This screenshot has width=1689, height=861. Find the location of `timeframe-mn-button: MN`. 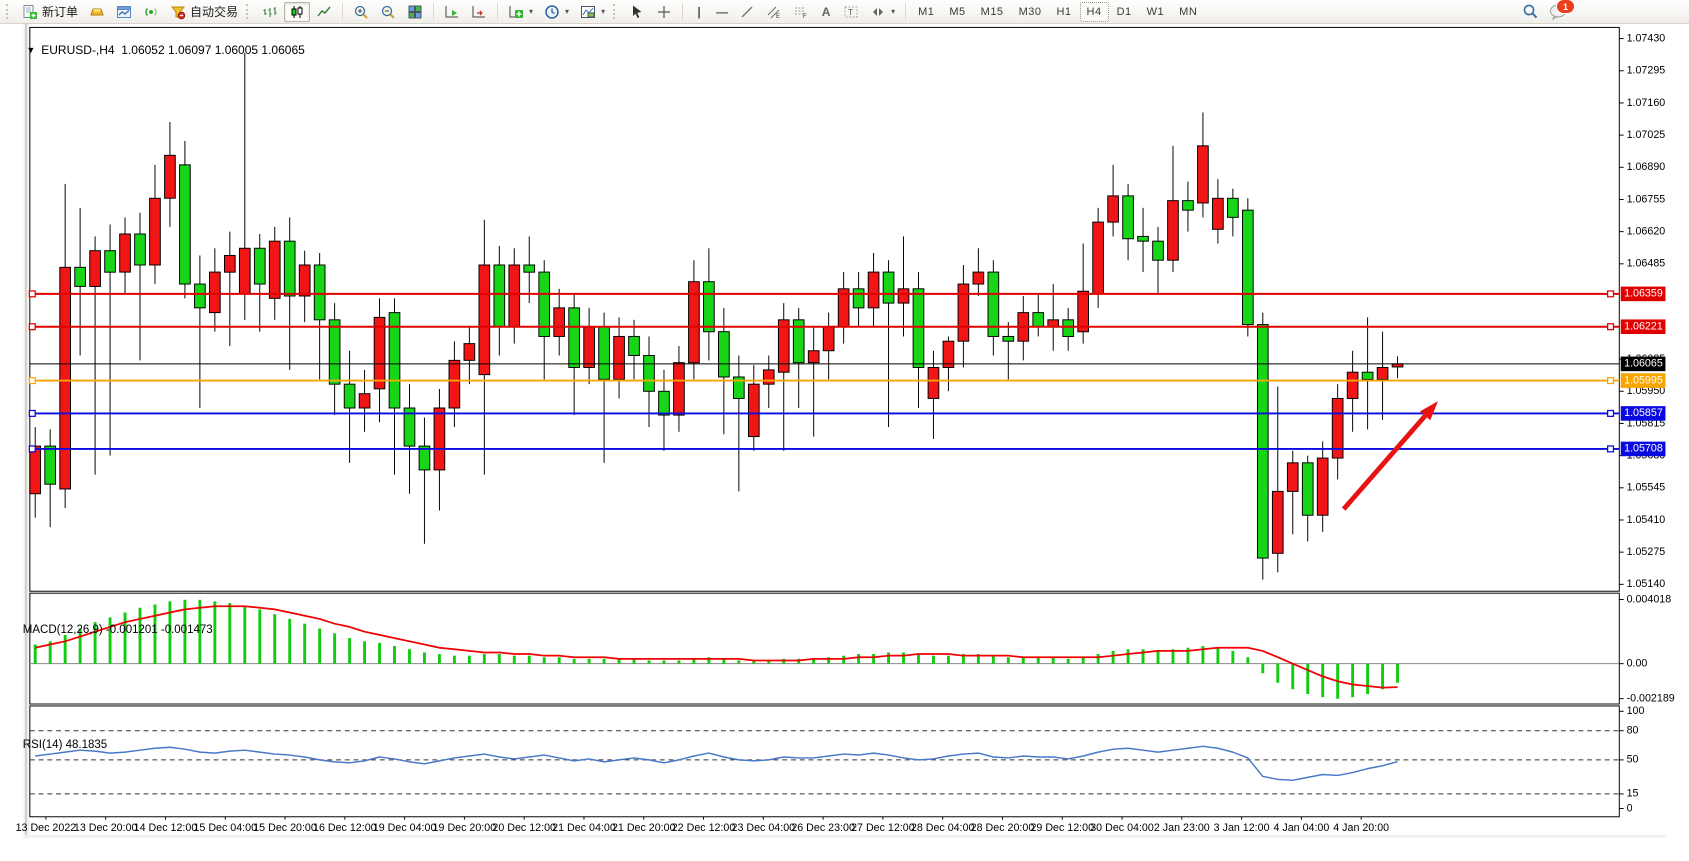

timeframe-mn-button: MN is located at coordinates (1188, 12).